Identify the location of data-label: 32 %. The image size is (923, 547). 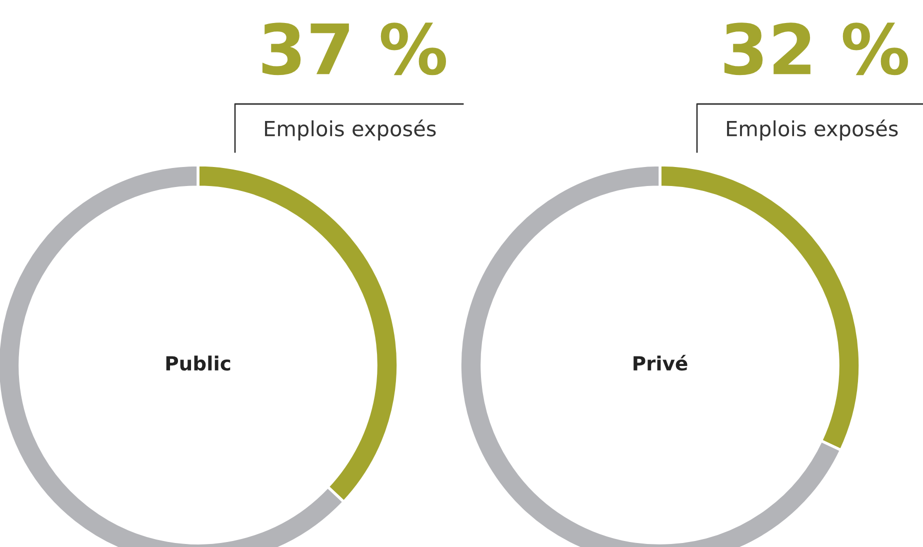
(816, 49).